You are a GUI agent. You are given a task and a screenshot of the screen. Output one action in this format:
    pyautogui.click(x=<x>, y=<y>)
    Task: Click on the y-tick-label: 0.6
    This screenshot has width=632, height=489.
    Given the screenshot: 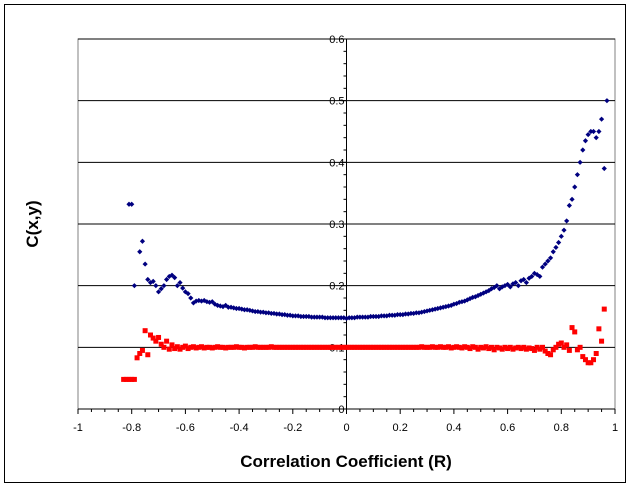 What is the action you would take?
    pyautogui.click(x=336, y=40)
    